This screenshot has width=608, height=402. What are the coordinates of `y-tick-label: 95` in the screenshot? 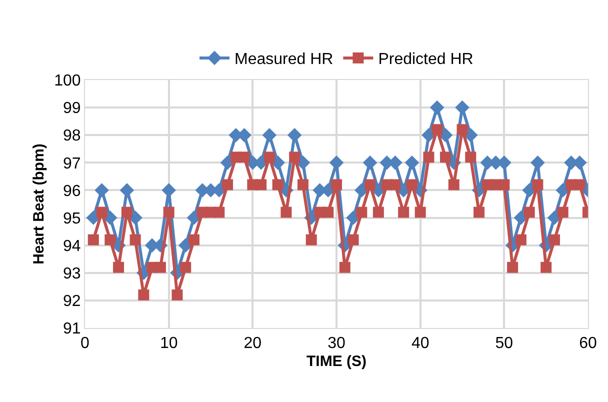 It's located at (72, 219).